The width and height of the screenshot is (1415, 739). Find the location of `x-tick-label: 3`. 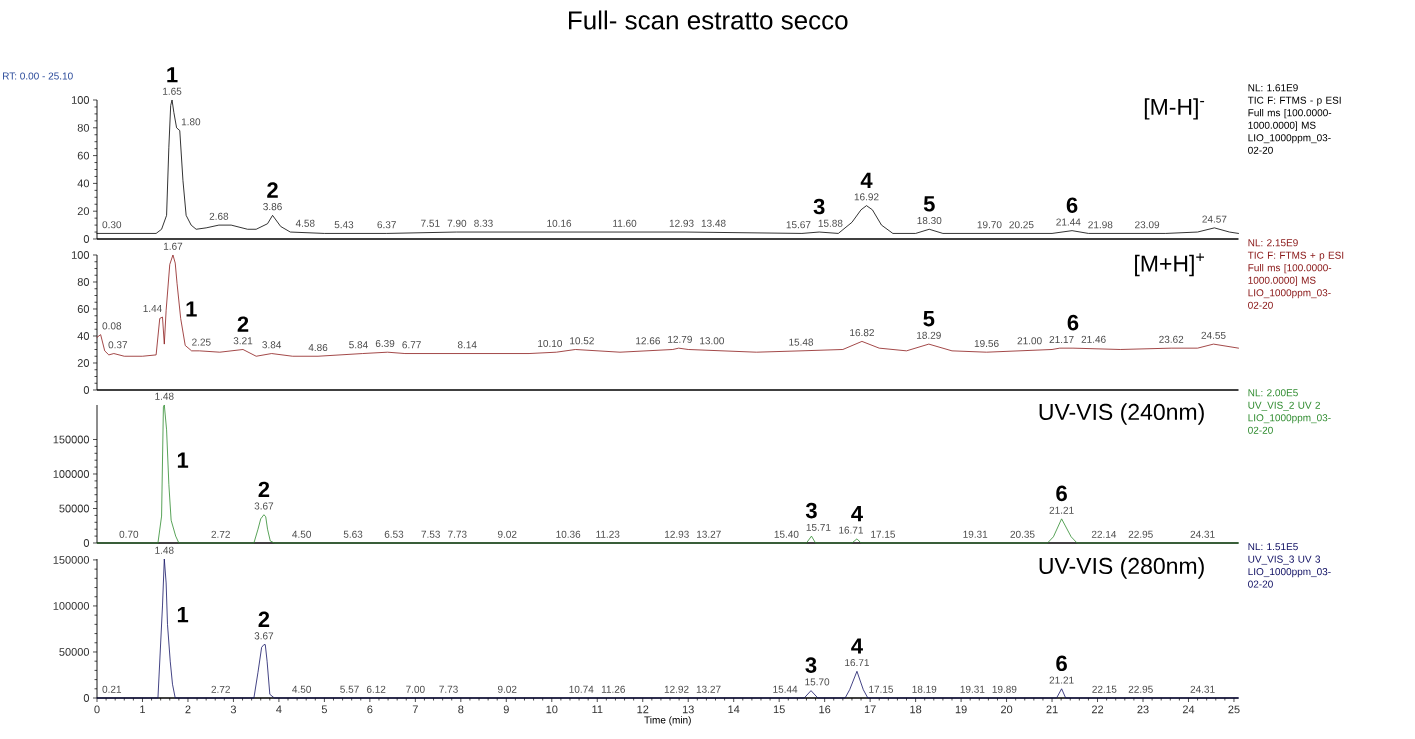

x-tick-label: 3 is located at coordinates (233, 709).